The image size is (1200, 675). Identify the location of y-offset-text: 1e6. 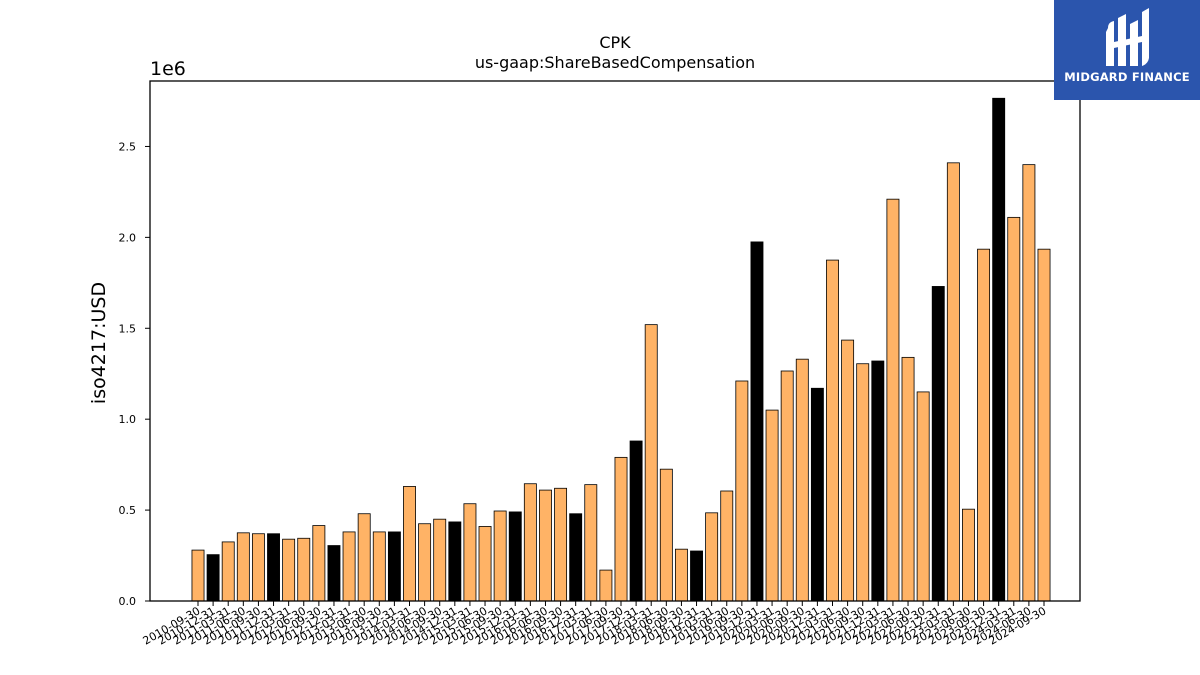
(168, 69).